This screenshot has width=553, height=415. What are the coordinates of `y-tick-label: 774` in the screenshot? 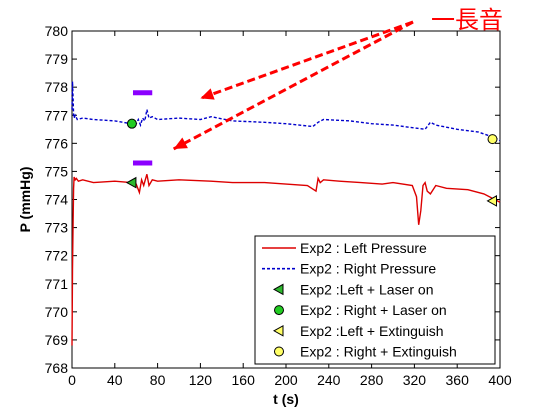 It's located at (57, 200).